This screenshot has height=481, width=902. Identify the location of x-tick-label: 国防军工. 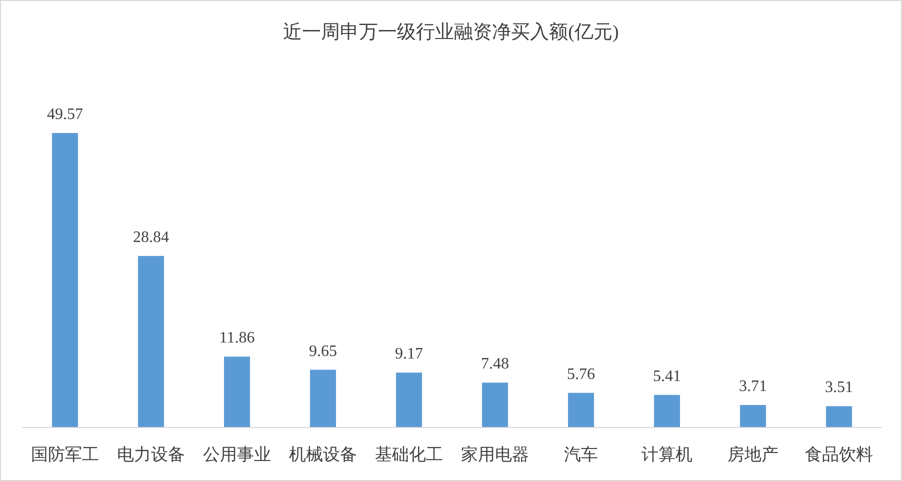
(65, 455).